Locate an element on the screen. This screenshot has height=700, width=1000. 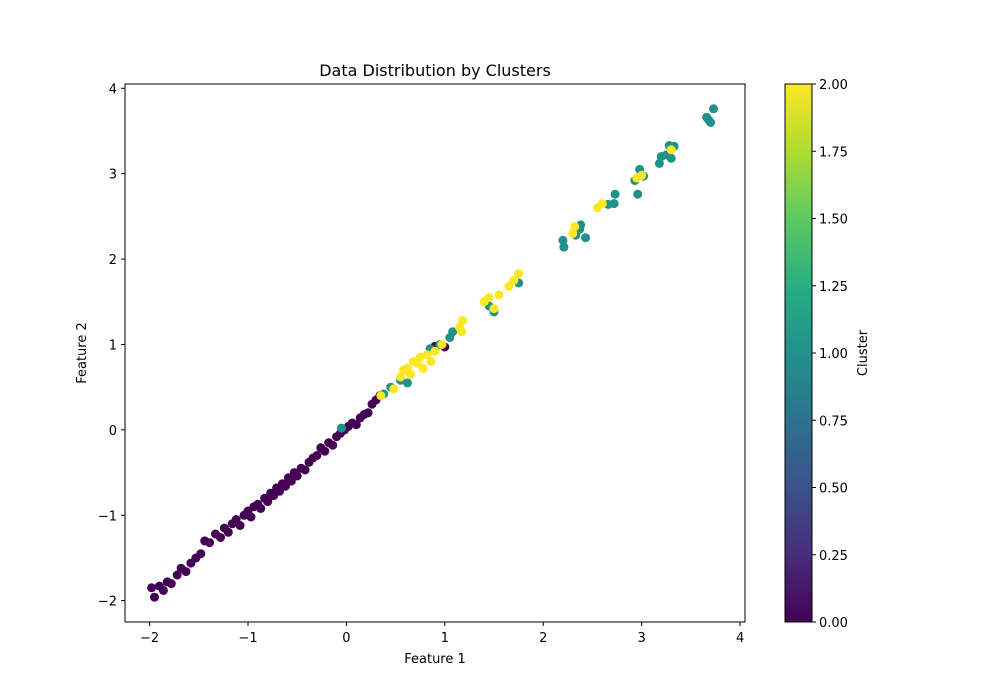
colorbar-tick-label: 1.50 is located at coordinates (833, 220).